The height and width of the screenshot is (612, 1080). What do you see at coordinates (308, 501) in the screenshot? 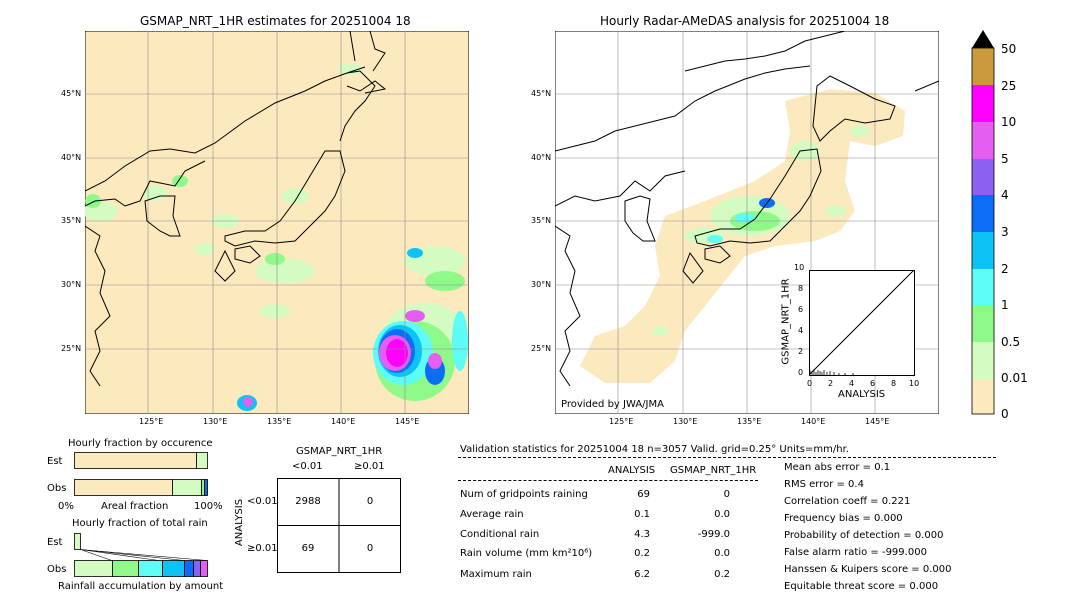
I see `contingency-cell: 2988` at bounding box center [308, 501].